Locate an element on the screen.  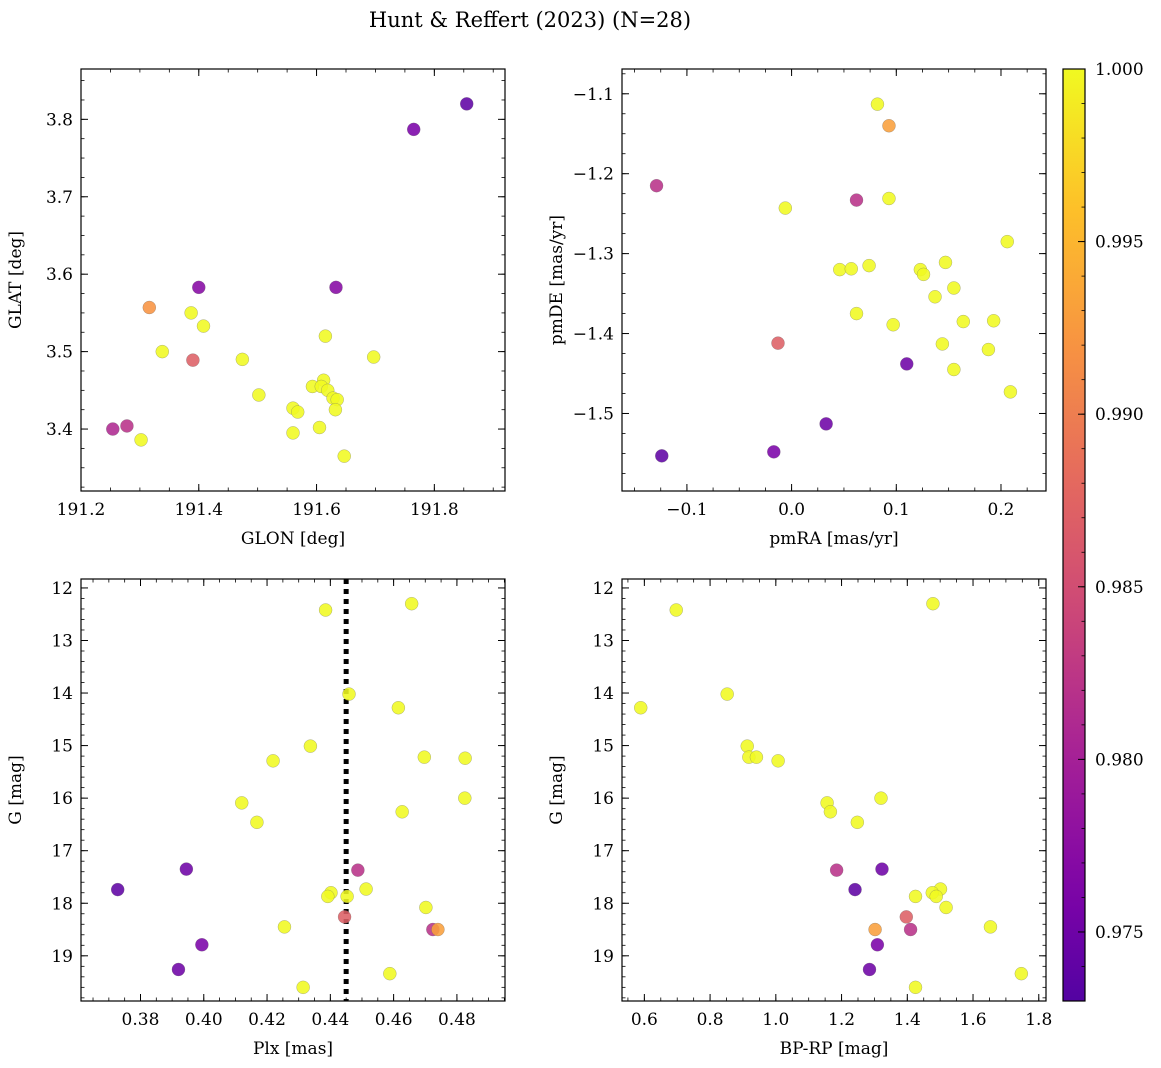
y-tick-label: −1.5 is located at coordinates (593, 414).